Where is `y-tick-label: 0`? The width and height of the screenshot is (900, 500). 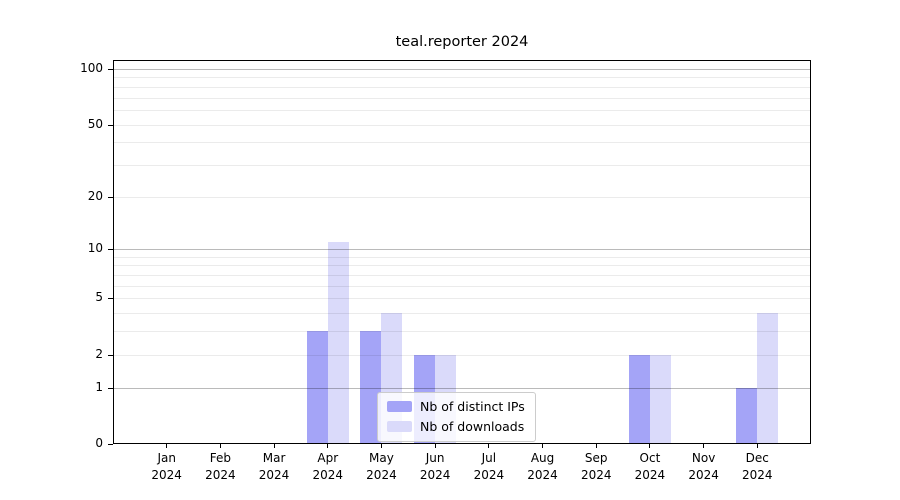 y-tick-label: 0 is located at coordinates (99, 443).